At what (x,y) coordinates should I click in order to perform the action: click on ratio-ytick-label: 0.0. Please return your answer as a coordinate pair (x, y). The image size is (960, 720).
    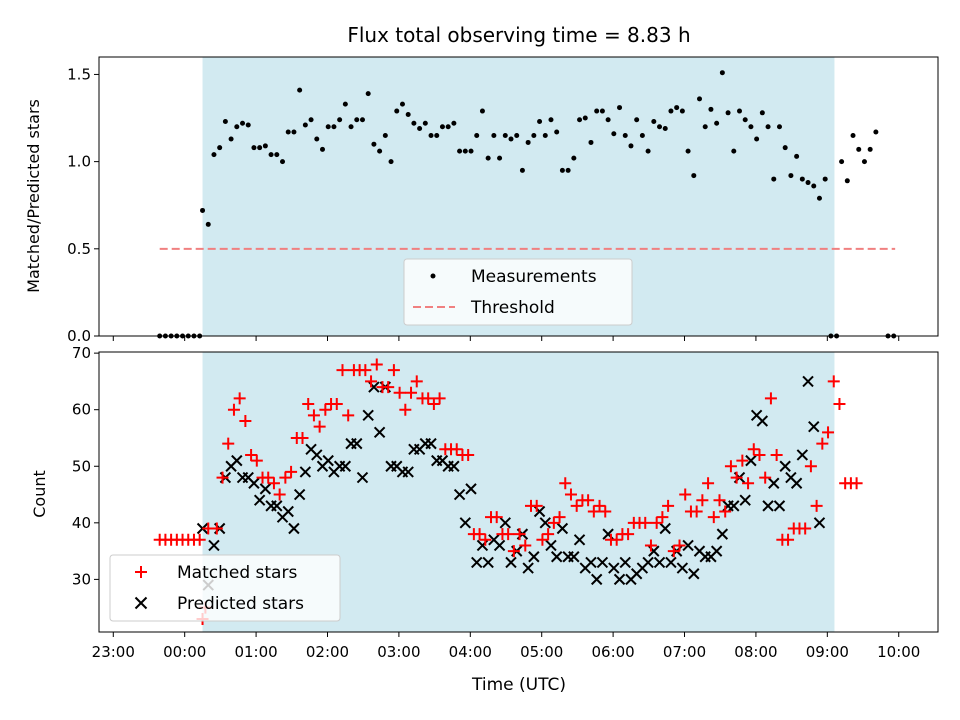
    Looking at the image, I should click on (79, 336).